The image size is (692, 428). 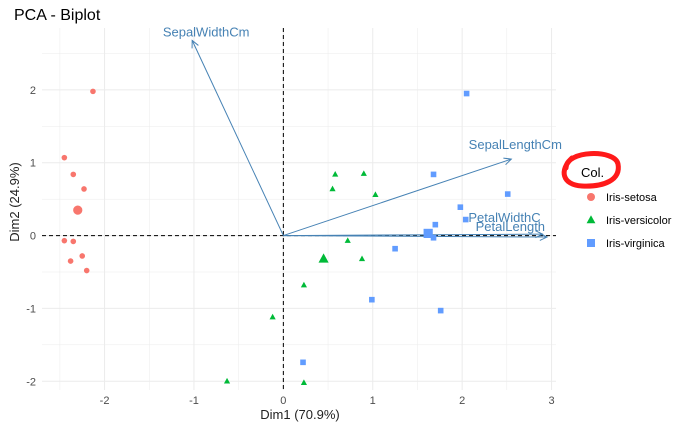 What do you see at coordinates (14, 201) in the screenshot?
I see `y-axis-title: Dim2 (24.9%)` at bounding box center [14, 201].